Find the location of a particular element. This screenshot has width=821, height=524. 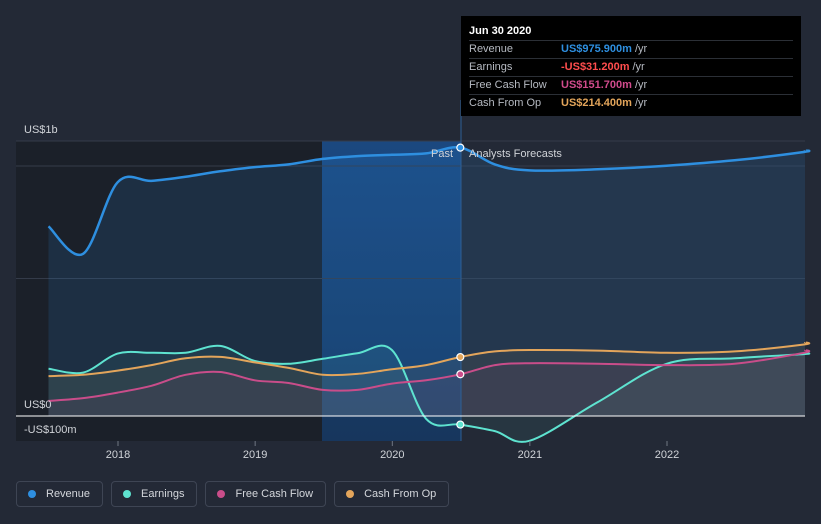

tooltip-row-free-cash-flow: Free Cash Flow US$151.700m /yr is located at coordinates (631, 85).